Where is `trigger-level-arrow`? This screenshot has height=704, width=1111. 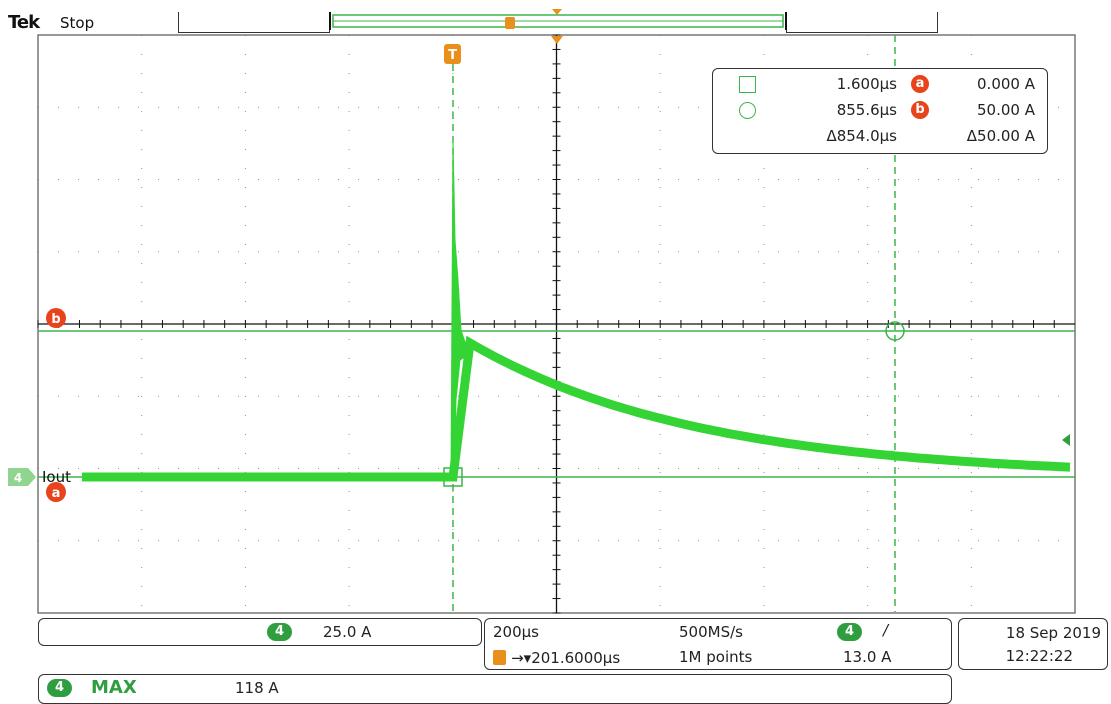 trigger-level-arrow is located at coordinates (1066, 440).